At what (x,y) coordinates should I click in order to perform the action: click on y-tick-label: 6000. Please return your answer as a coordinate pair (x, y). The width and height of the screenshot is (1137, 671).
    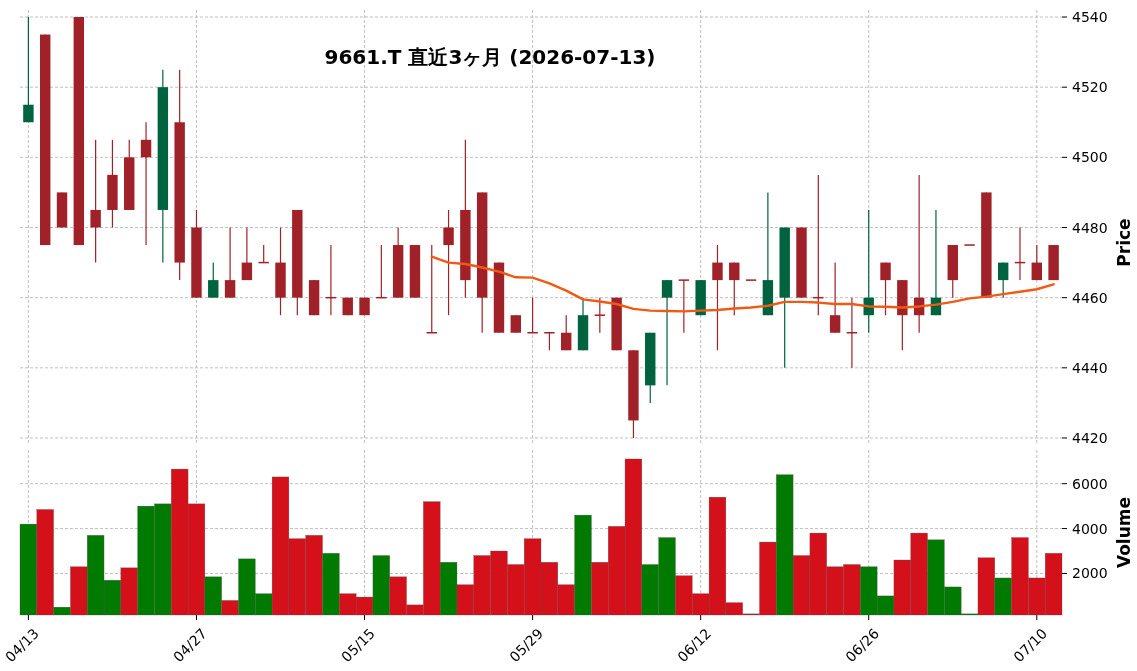
    Looking at the image, I should click on (1090, 483).